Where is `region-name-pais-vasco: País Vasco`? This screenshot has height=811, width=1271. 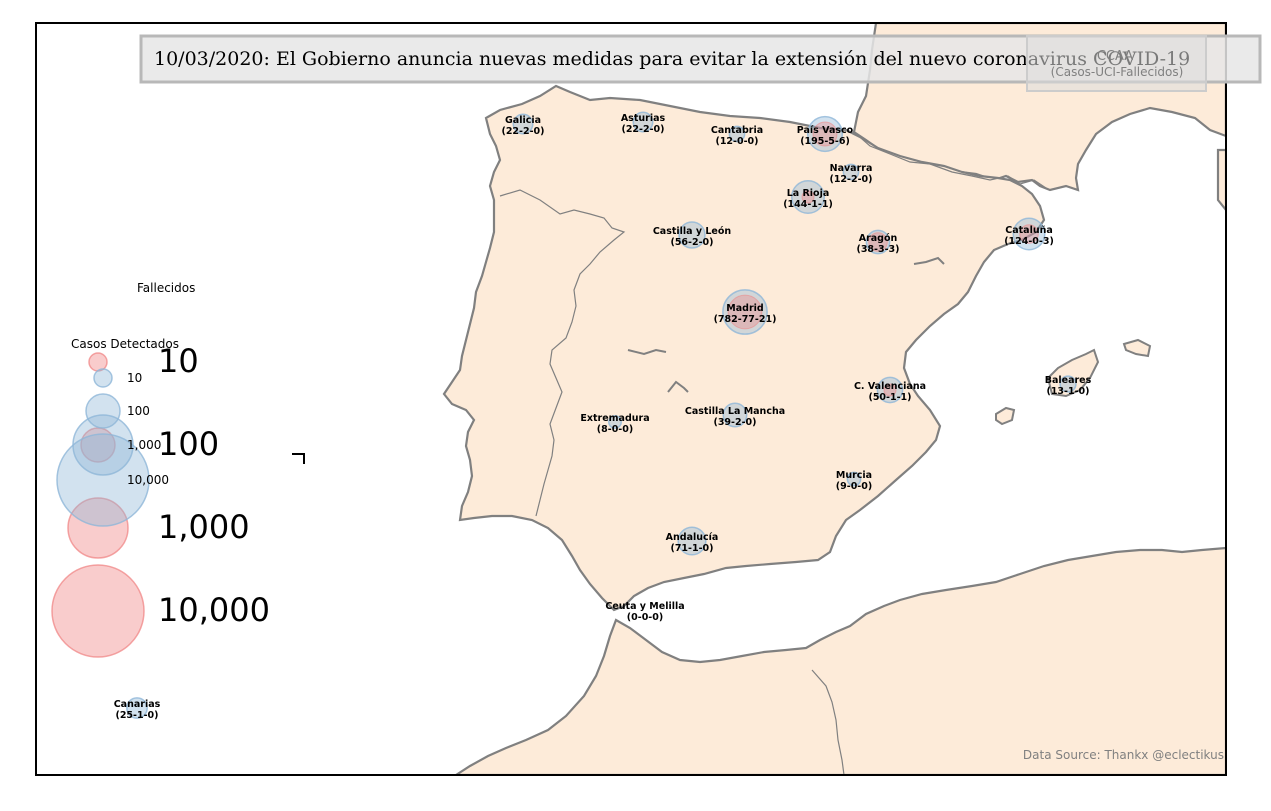
region-name-pais-vasco: País Vasco is located at coordinates (825, 130).